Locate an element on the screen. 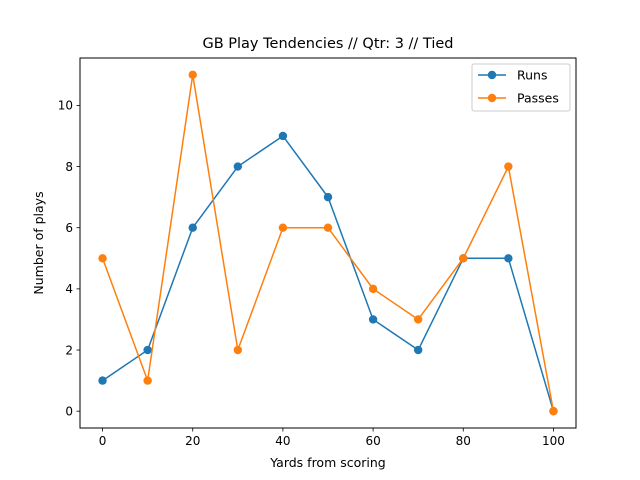  y-tick-label: 0 is located at coordinates (69, 411).